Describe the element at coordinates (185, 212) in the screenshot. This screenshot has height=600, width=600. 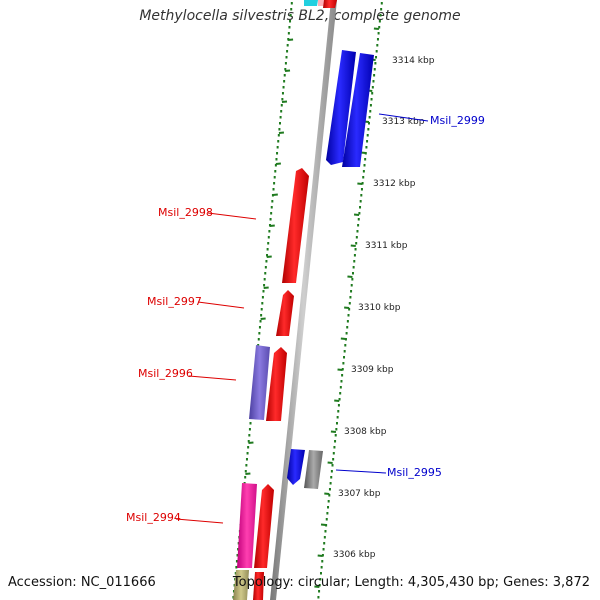
I see `gene-label-msil-2998: Msil_2998` at that location.